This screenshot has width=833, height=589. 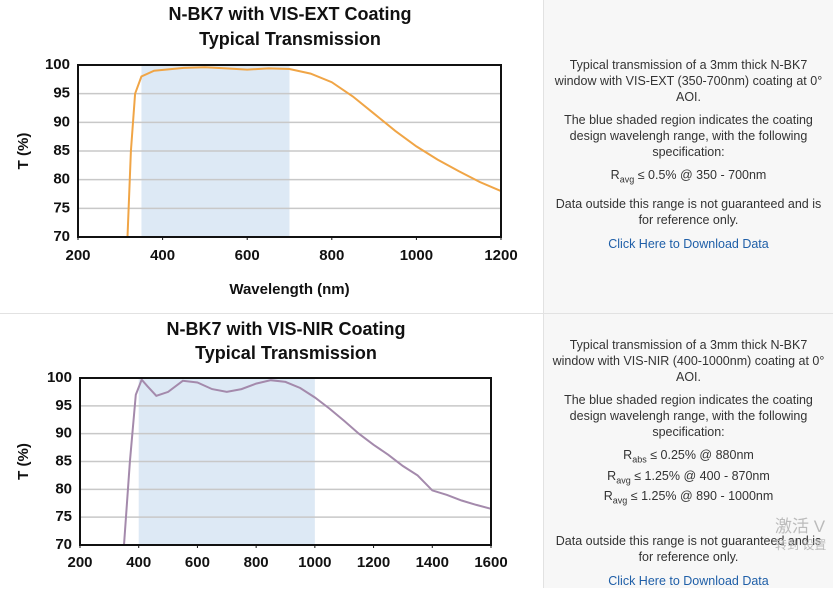 I want to click on spec-line: Ravg ≤ 0.5% @ 350 - 700nm, so click(x=688, y=177).